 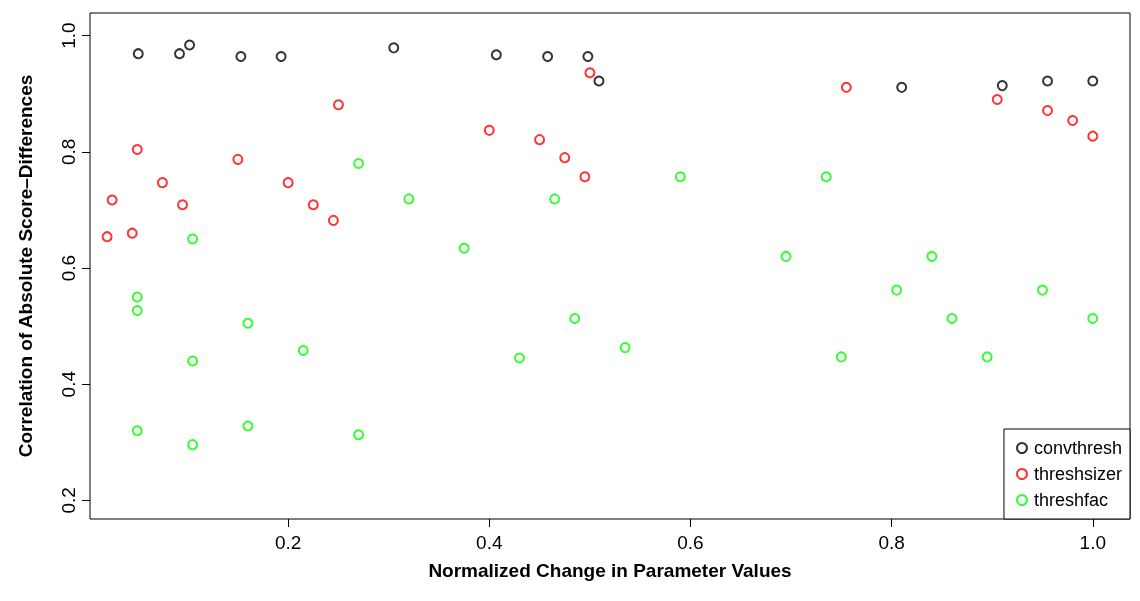 I want to click on x-axis-title: Normalized Change in Parameter Values, so click(x=610, y=570).